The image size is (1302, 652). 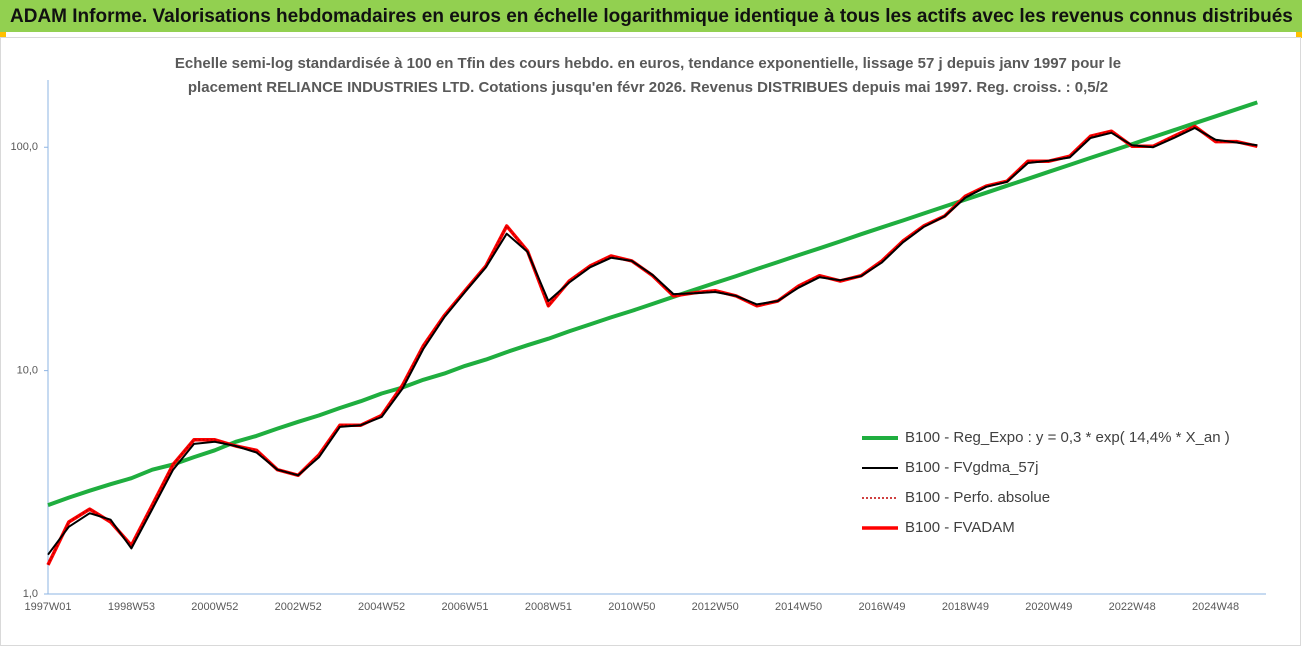 I want to click on legend-label: B100 - FVADAM, so click(x=960, y=527).